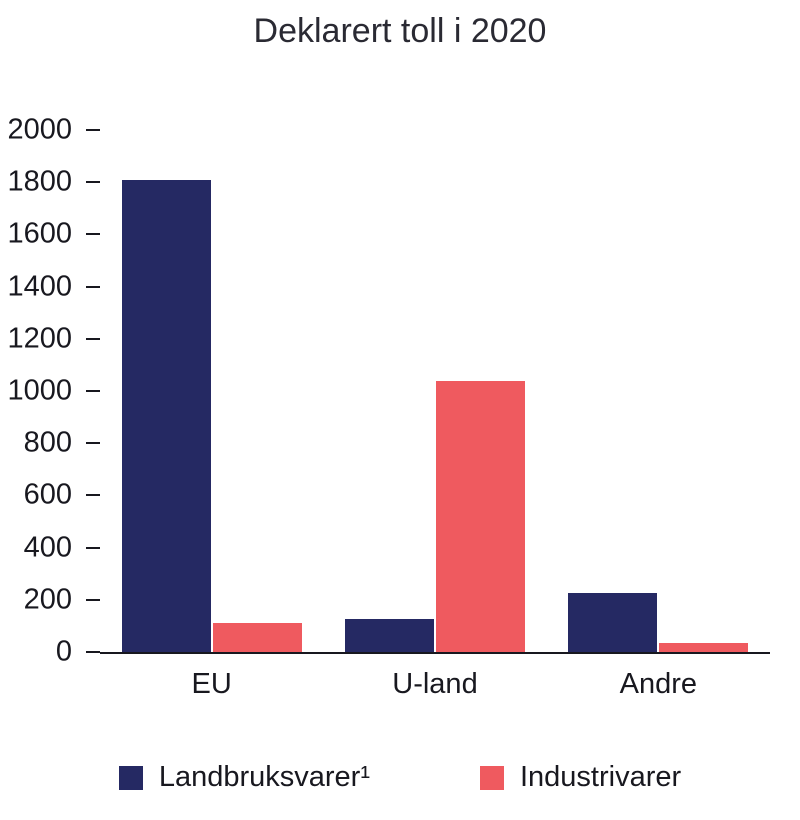 Image resolution: width=800 pixels, height=820 pixels. I want to click on x-axis-label-andre: Andre, so click(658, 684).